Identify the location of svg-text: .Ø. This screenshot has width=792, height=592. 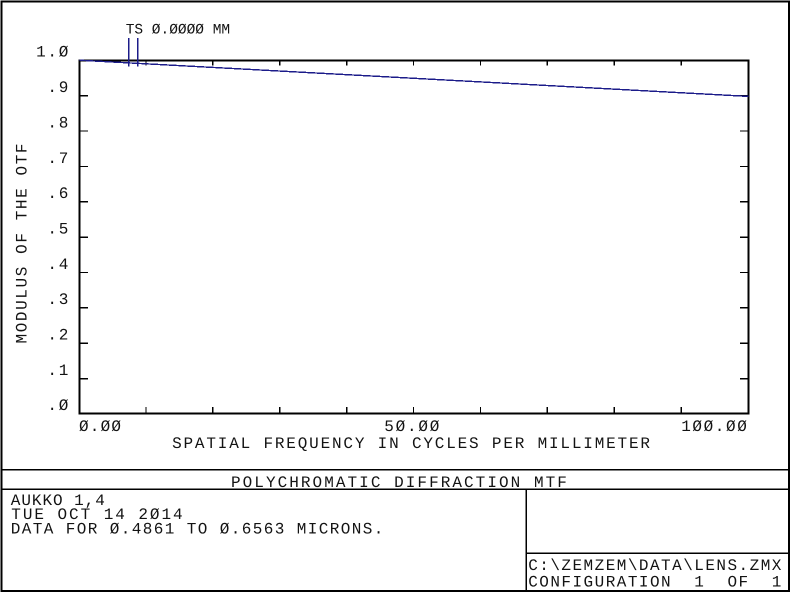
(58, 406).